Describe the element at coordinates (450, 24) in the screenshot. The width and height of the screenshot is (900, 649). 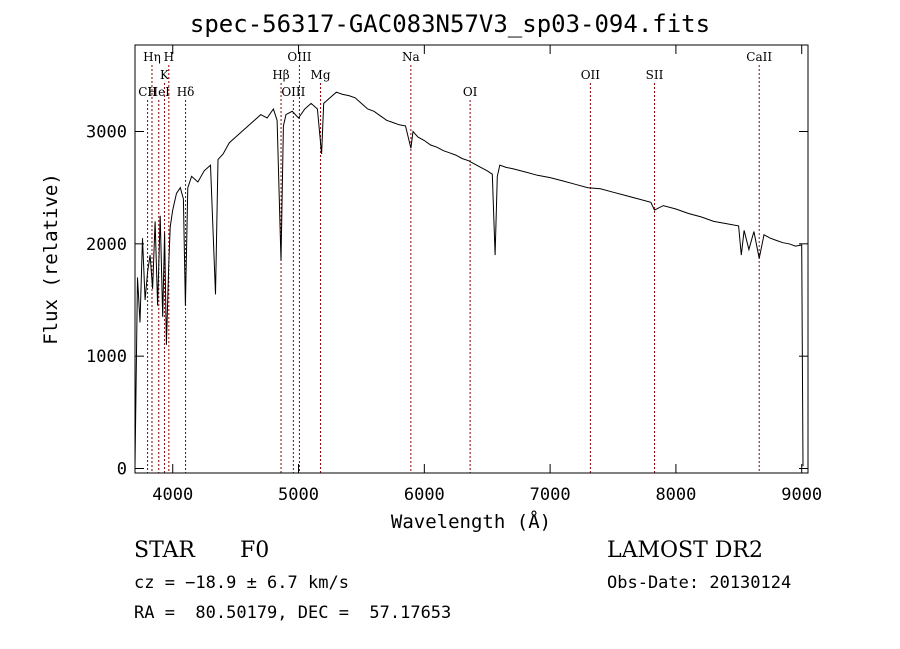
I see `chart-title: spec-56317-GAC083N57V3_sp03-094.fits` at that location.